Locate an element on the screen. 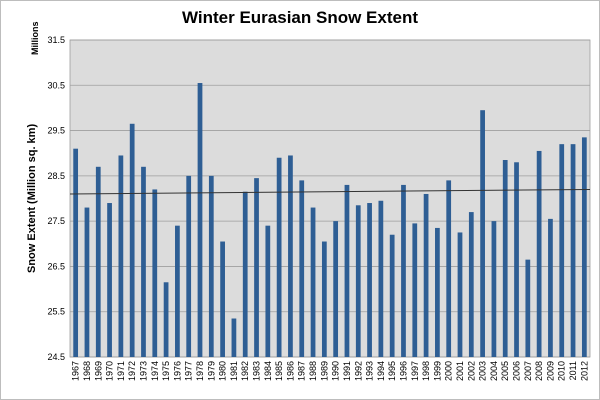 Image resolution: width=600 pixels, height=400 pixels. x-tick-label: 1967 is located at coordinates (76, 371).